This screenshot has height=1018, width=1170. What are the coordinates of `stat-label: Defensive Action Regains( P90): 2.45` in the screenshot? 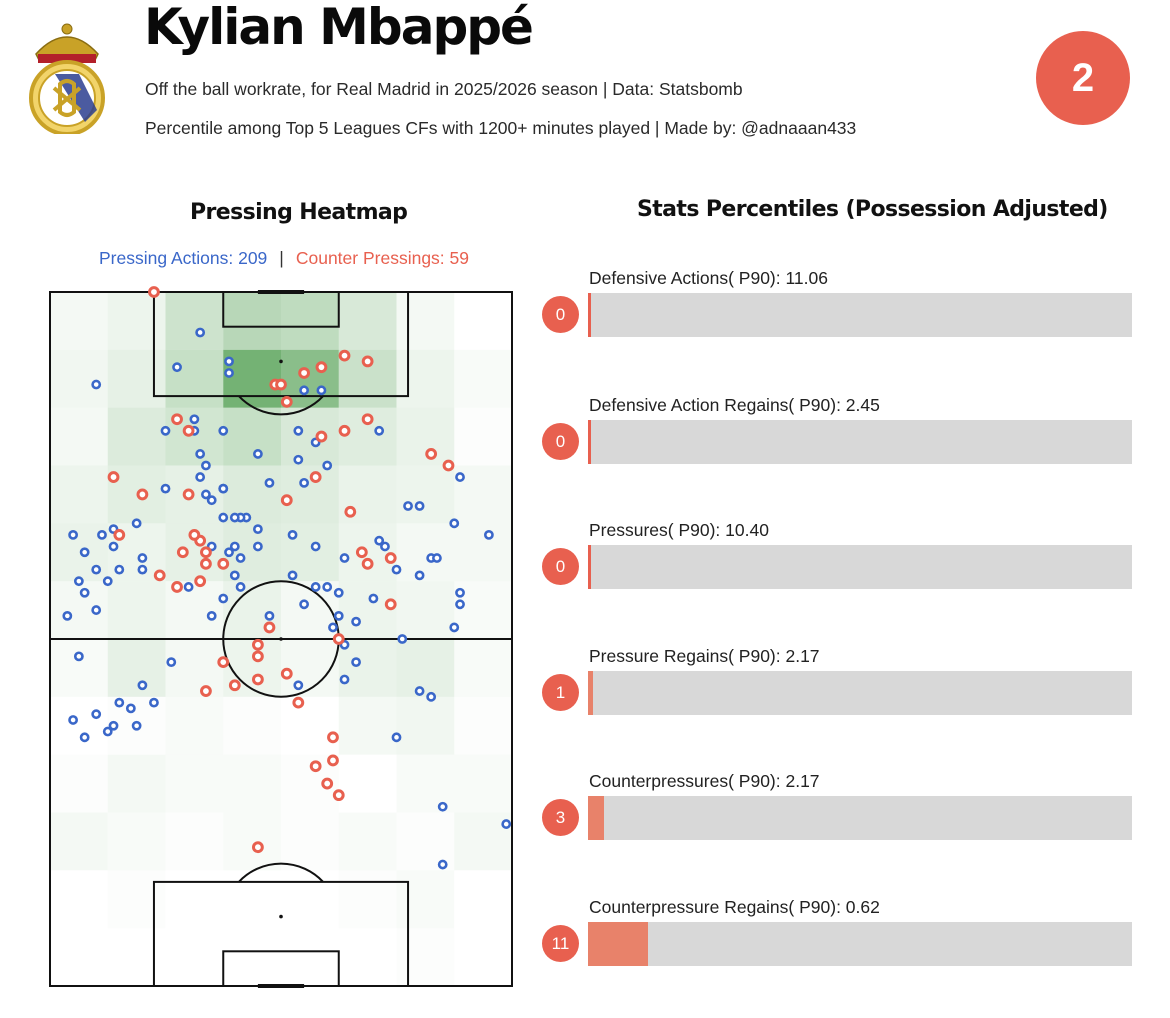 It's located at (734, 405).